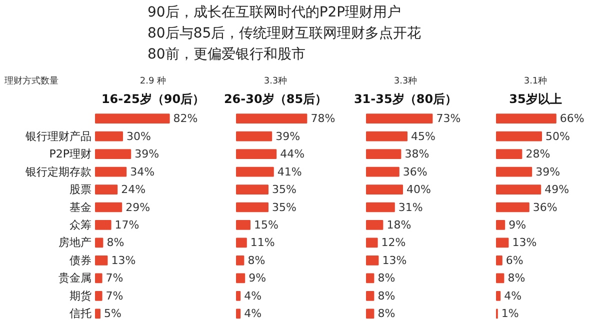  I want to click on data-label: 66%, so click(572, 119).